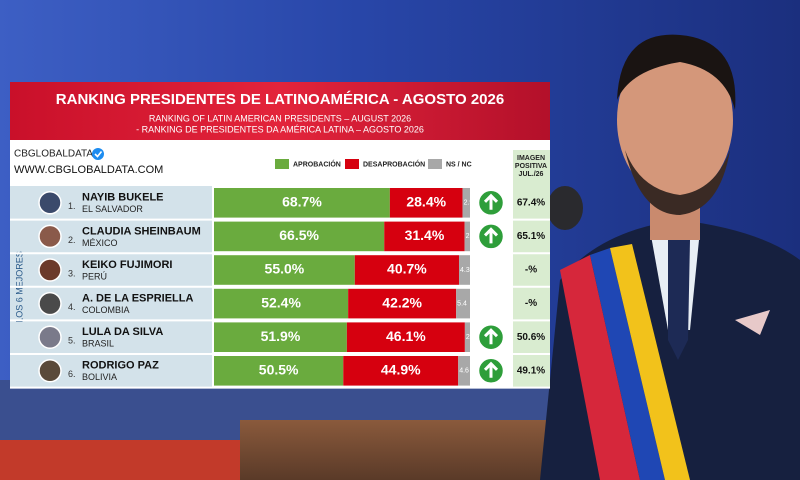 Image resolution: width=800 pixels, height=480 pixels. I want to click on rank: 2., so click(72, 240).